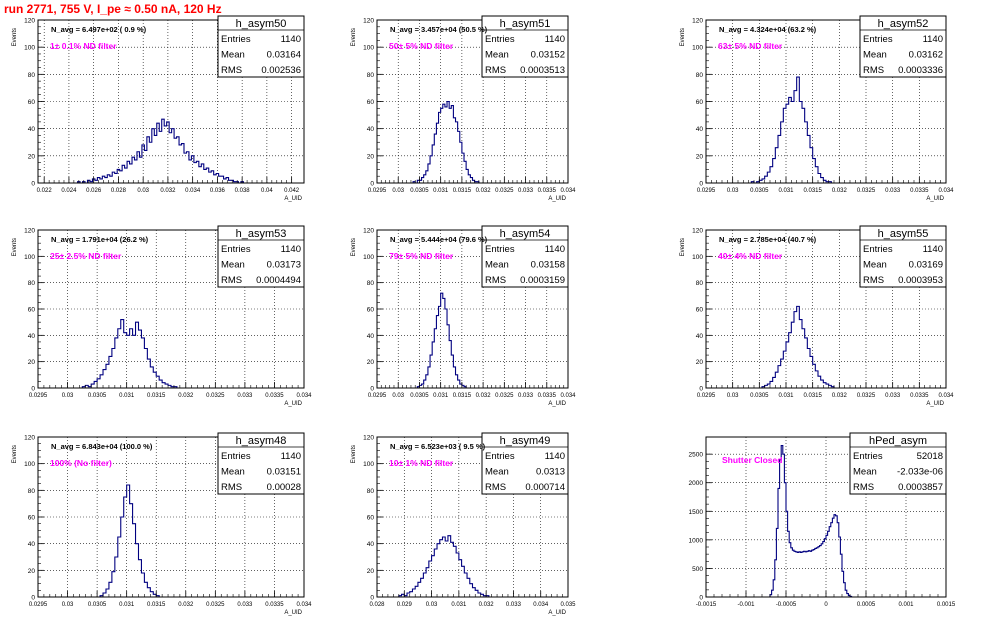 The width and height of the screenshot is (996, 622). What do you see at coordinates (100, 239) in the screenshot?
I see `navg-annotation: N_avg = 1.791e+04 (26.2 %)` at bounding box center [100, 239].